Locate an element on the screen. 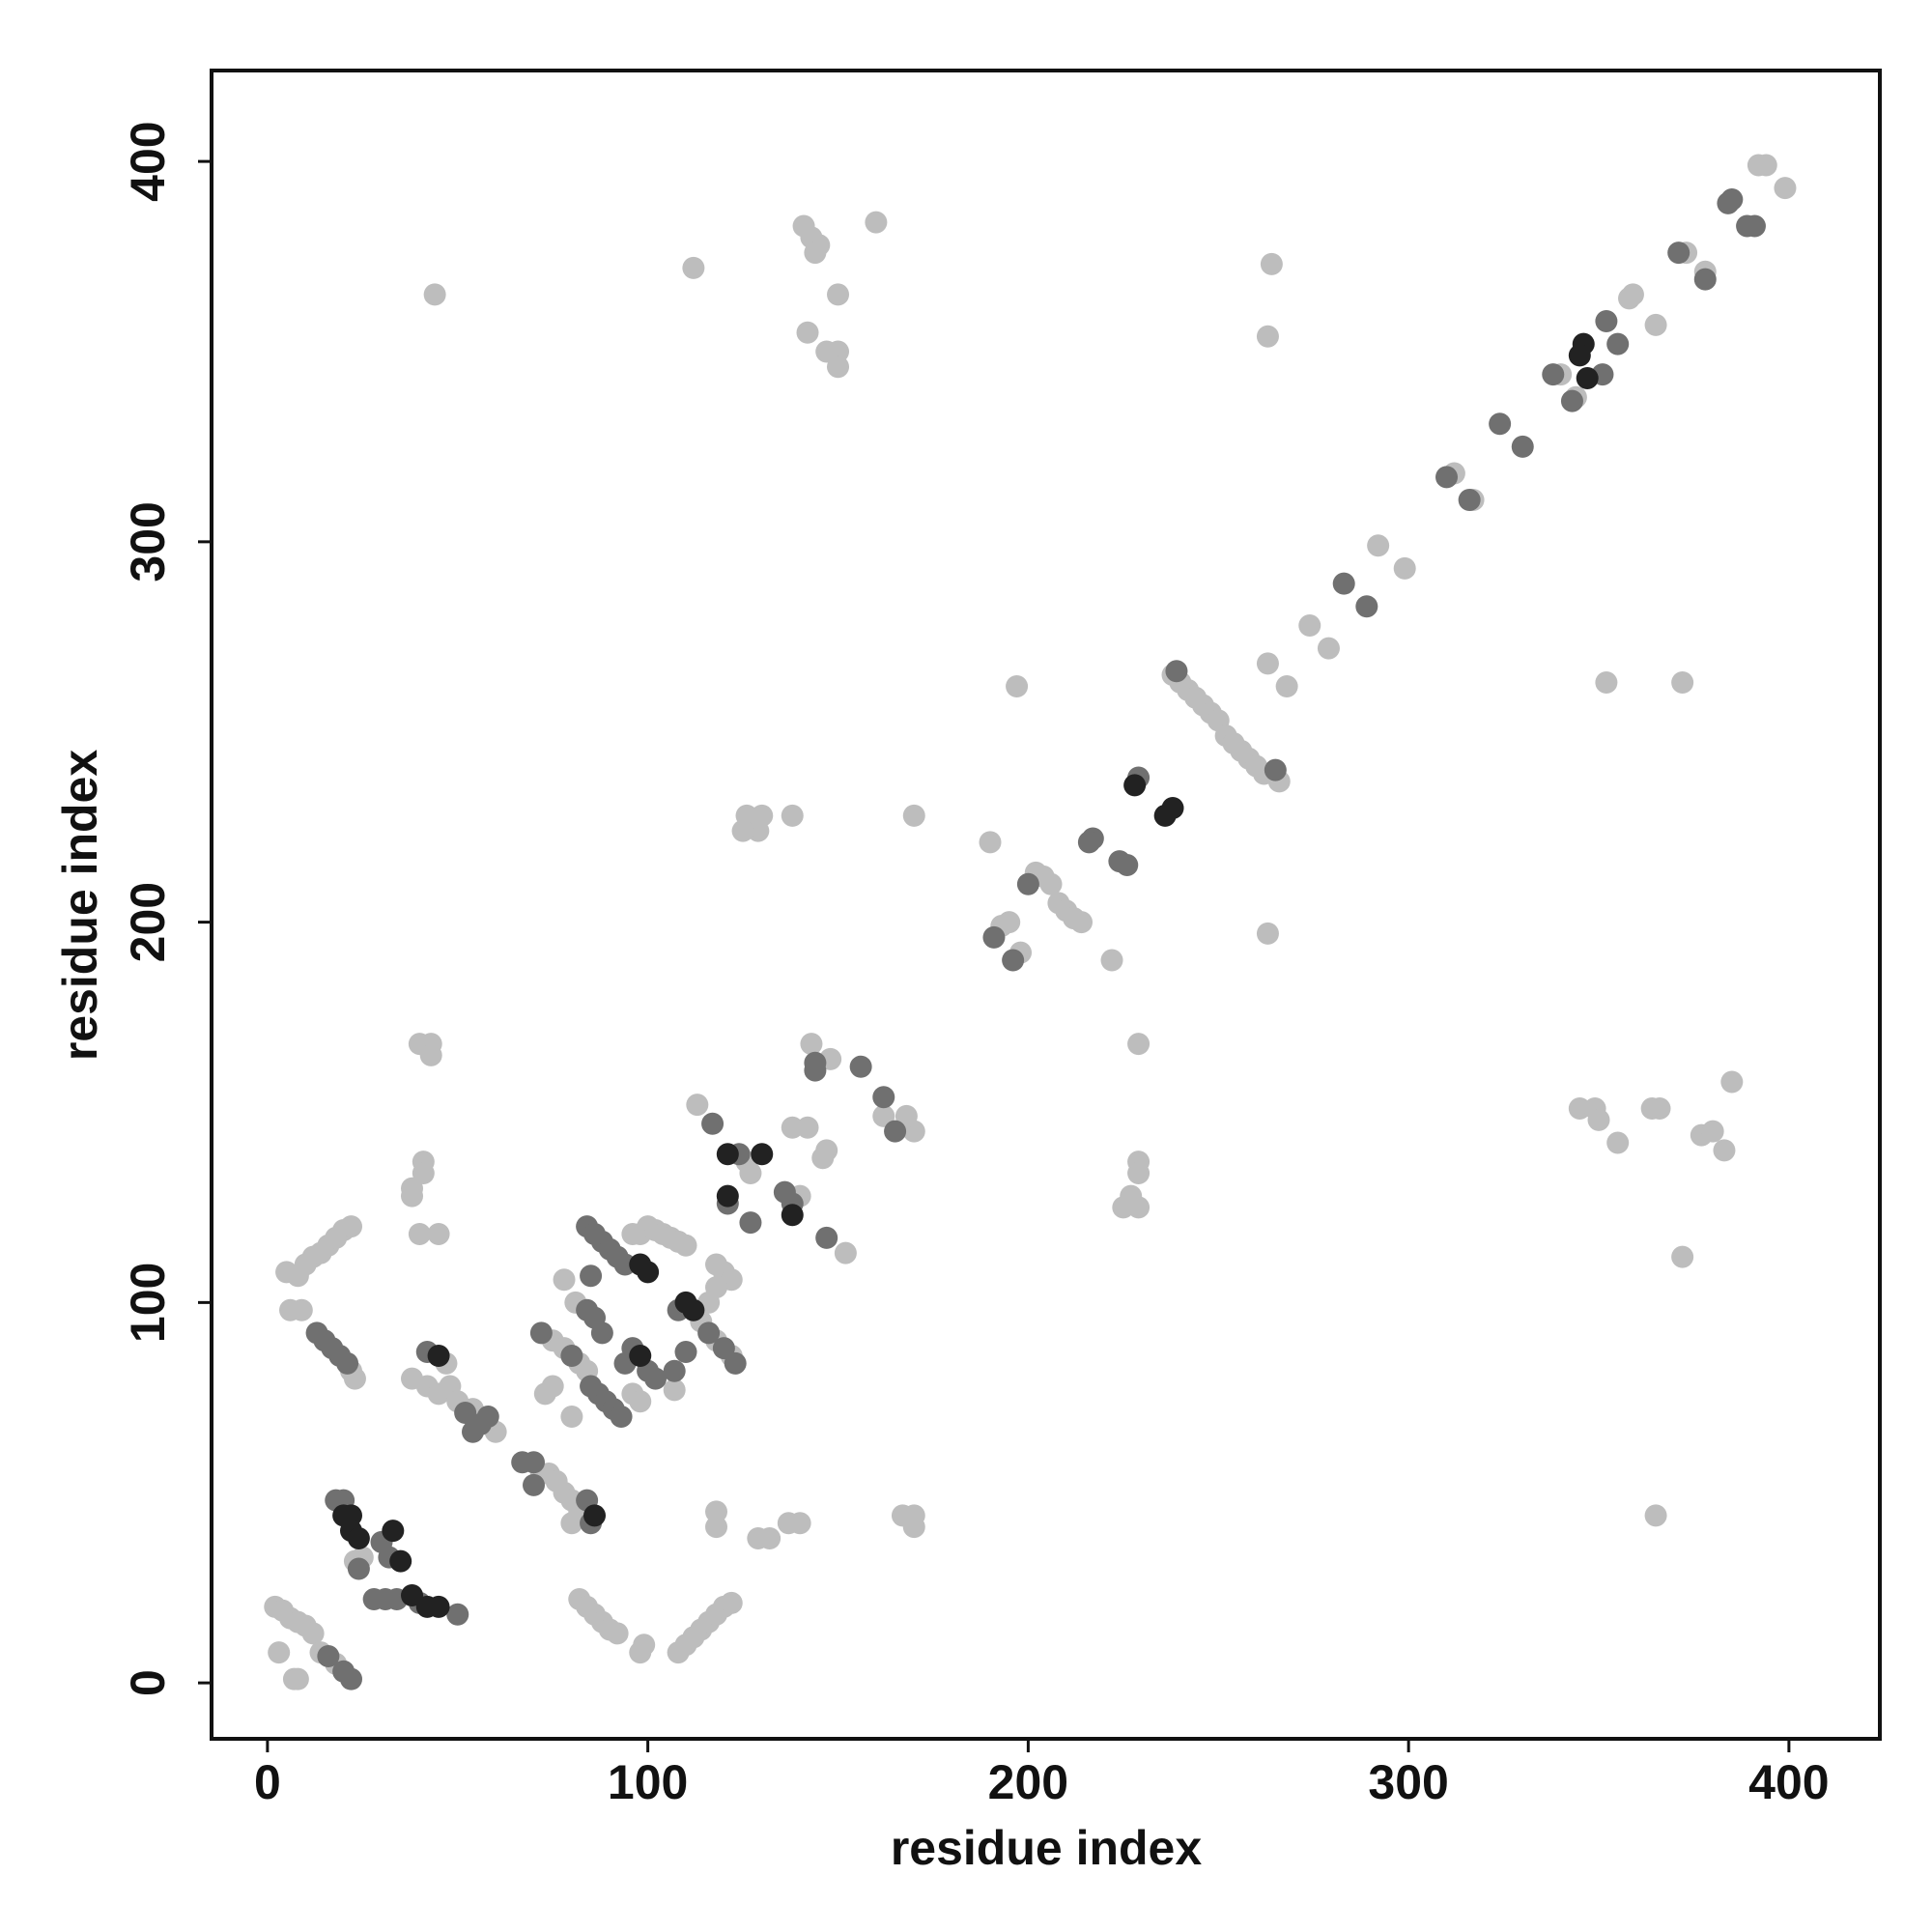 Image resolution: width=1932 pixels, height=1932 pixels. x-tick-label: 0 is located at coordinates (267, 1782).